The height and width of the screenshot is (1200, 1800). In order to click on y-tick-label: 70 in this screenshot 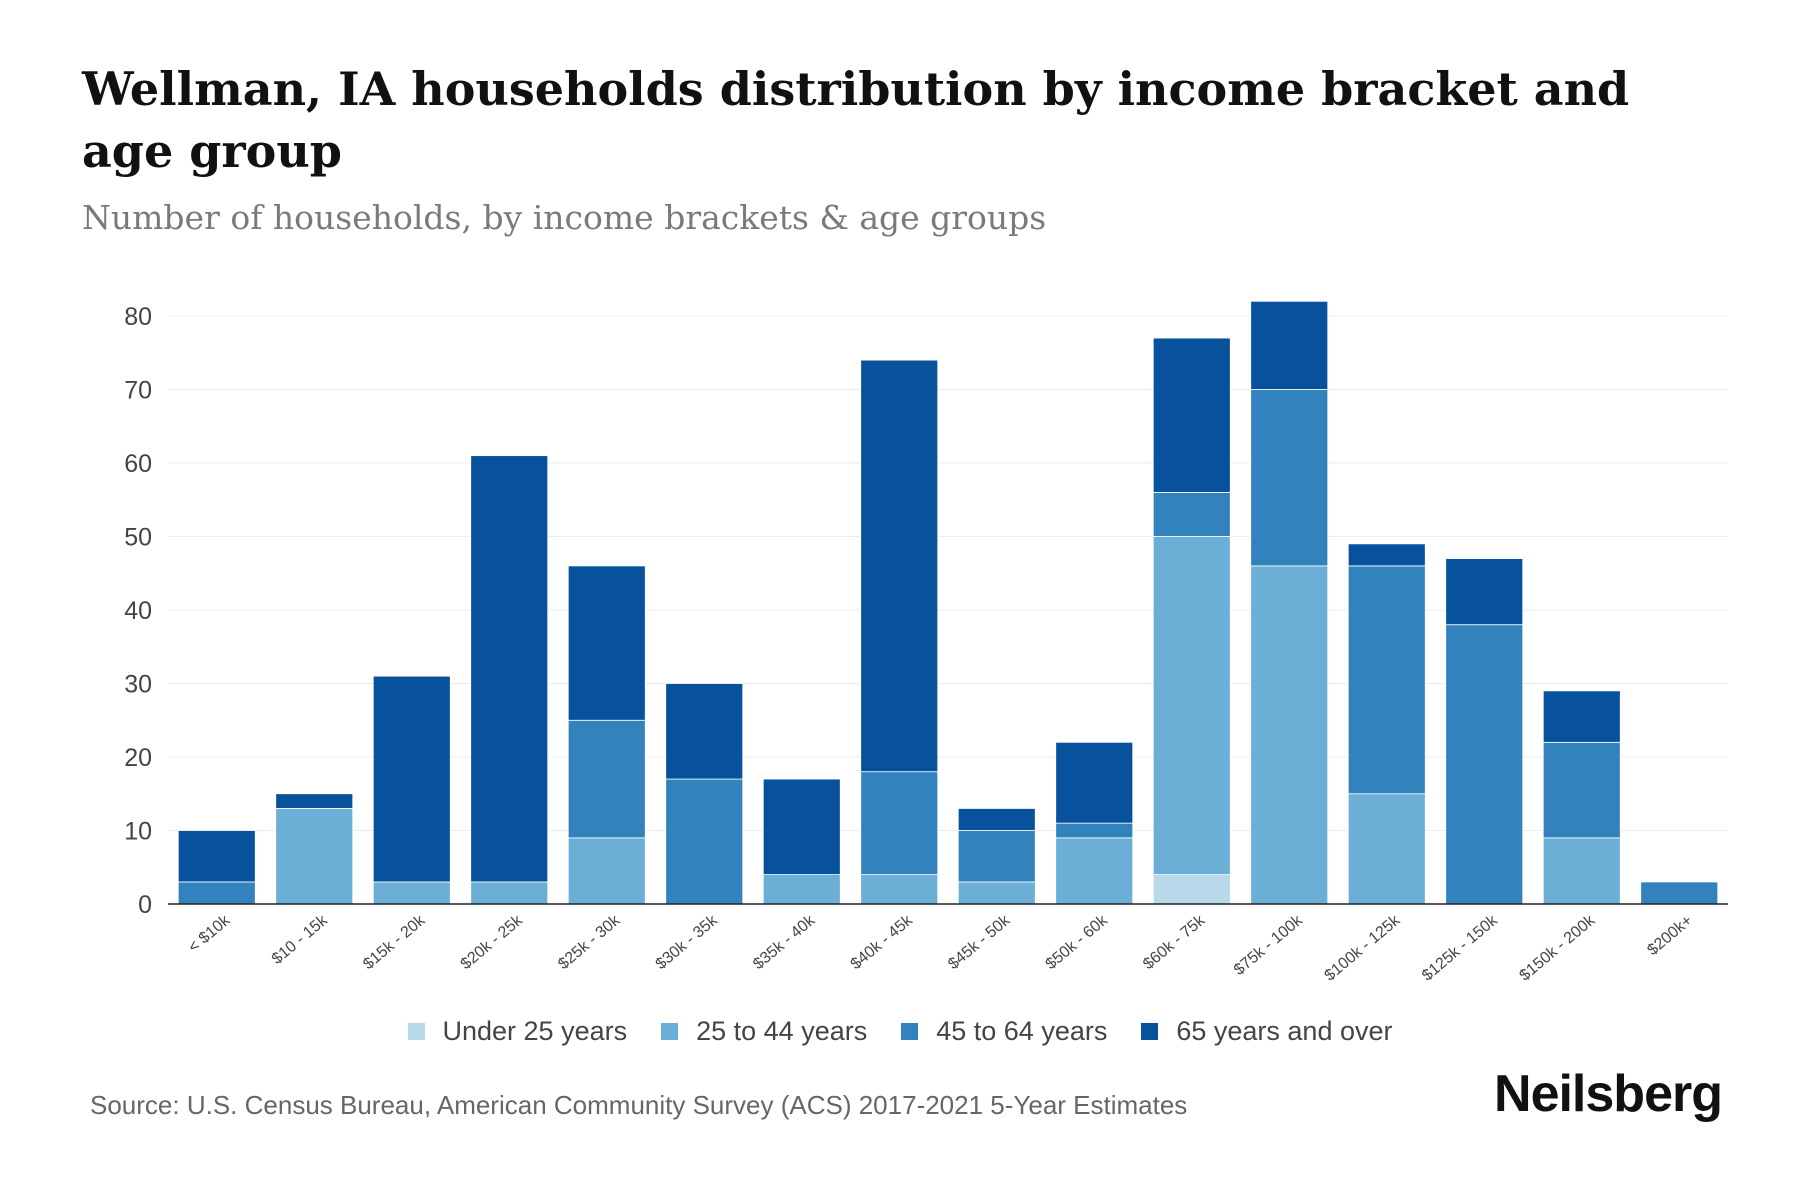, I will do `click(138, 391)`.